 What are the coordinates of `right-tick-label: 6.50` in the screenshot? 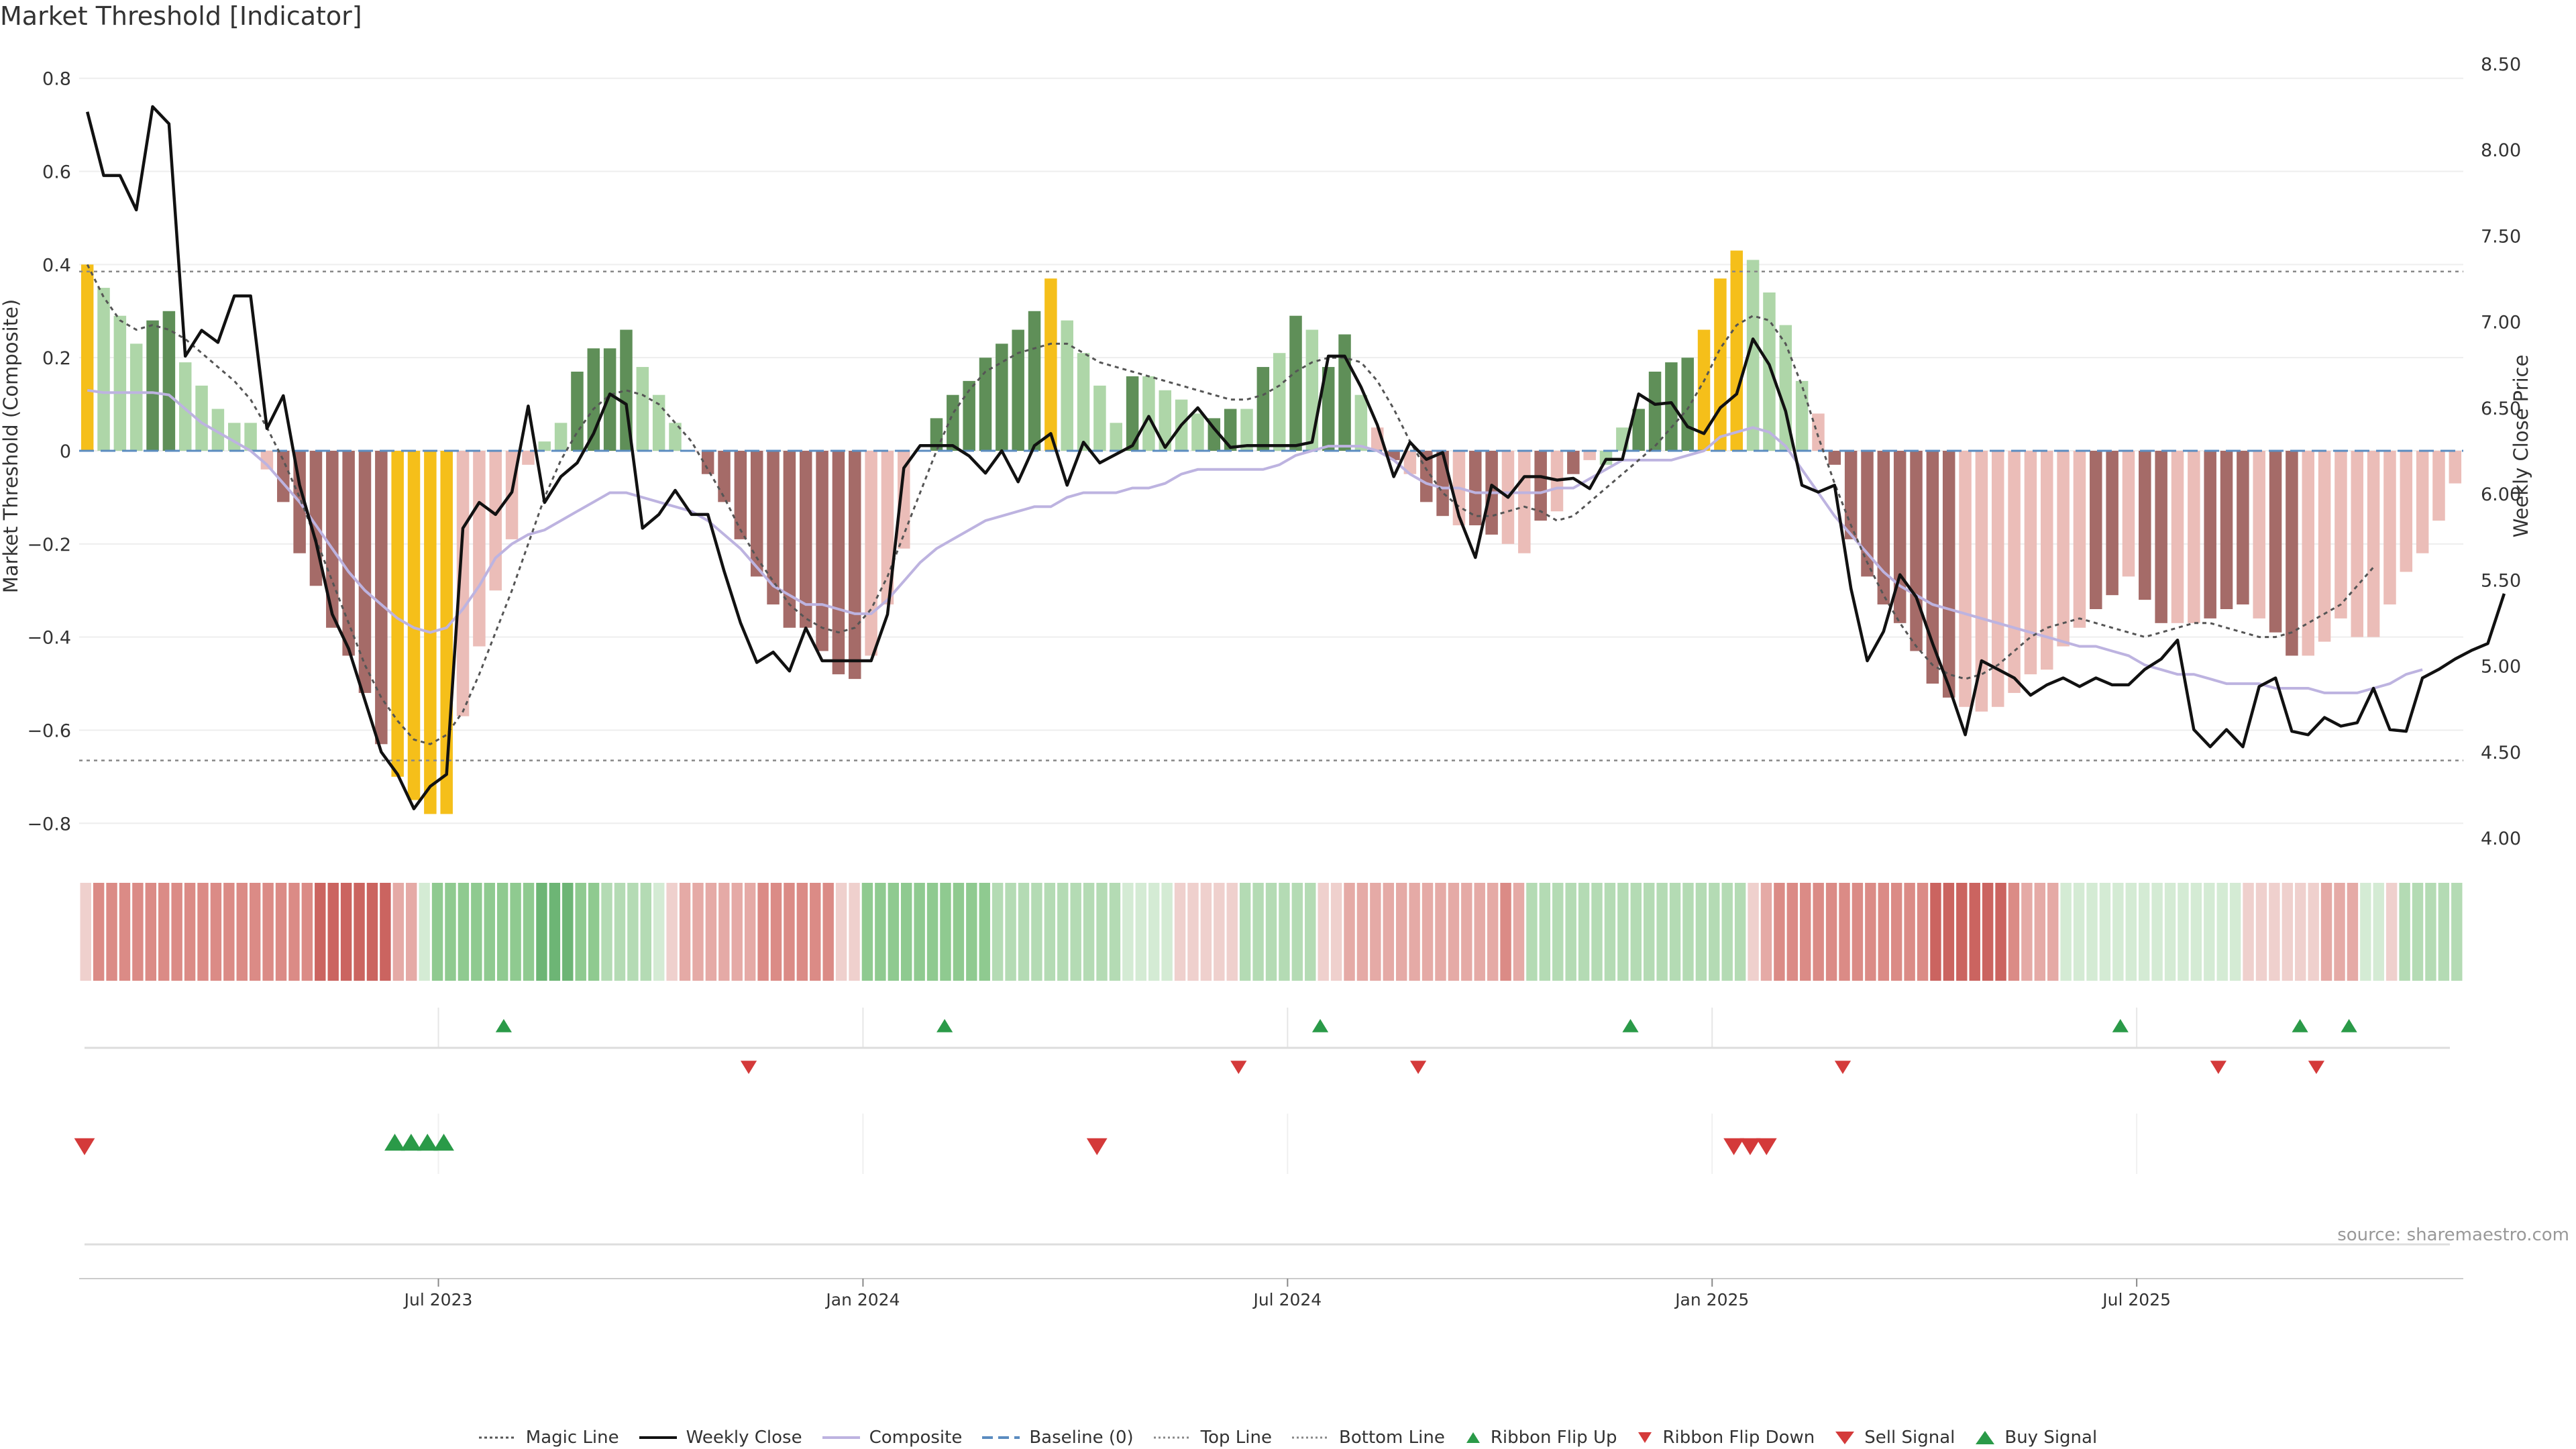 It's located at (2501, 408).